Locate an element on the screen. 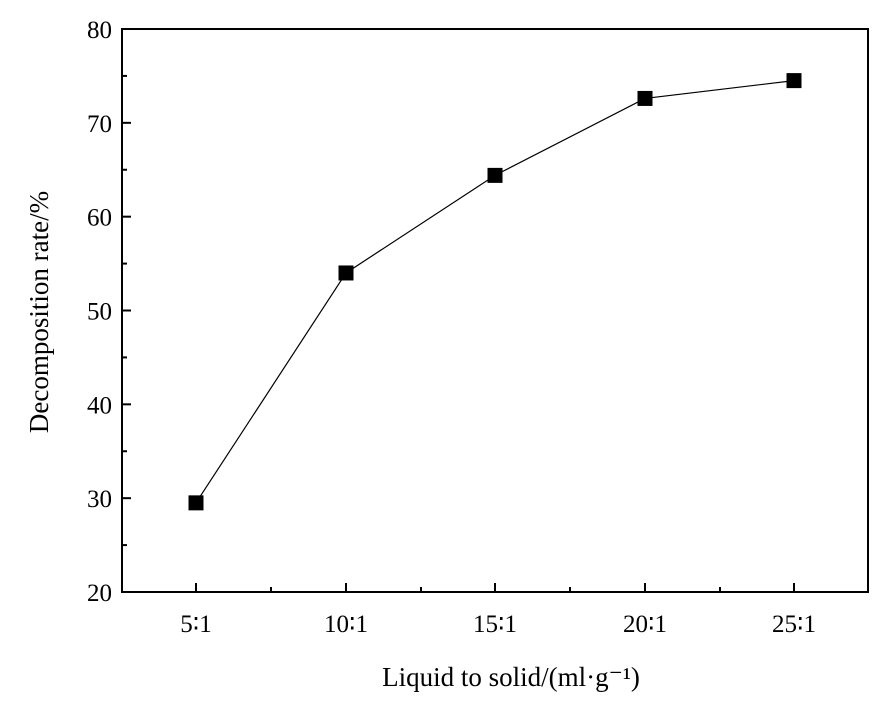 Image resolution: width=896 pixels, height=723 pixels. y-tick-label: 80 is located at coordinates (99, 30).